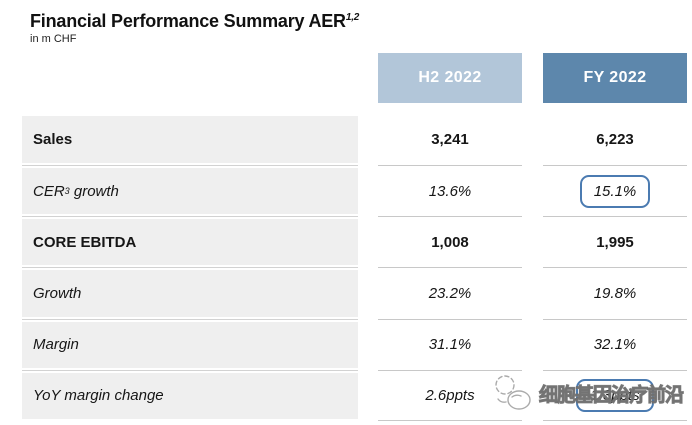 This screenshot has width=692, height=425. I want to click on table-row-yoy-margin-change: YoY margin change 2.6ppts 1.3ppts, so click(354, 395).